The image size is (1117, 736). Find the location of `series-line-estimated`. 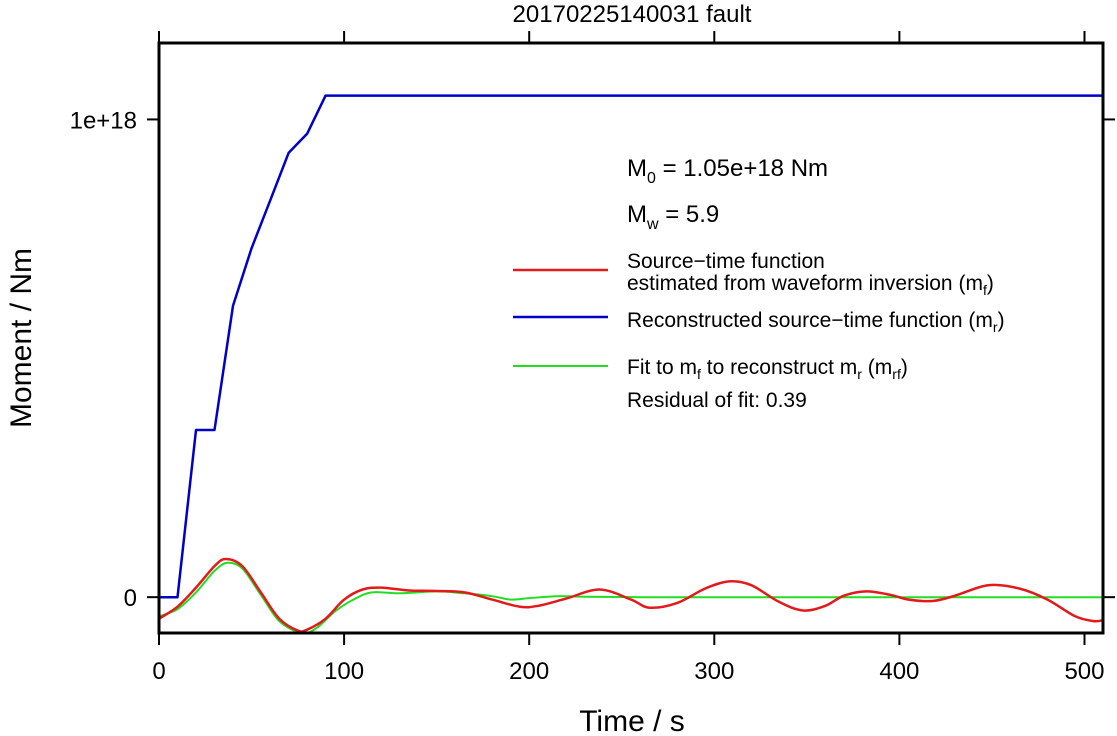

series-line-estimated is located at coordinates (631, 595).